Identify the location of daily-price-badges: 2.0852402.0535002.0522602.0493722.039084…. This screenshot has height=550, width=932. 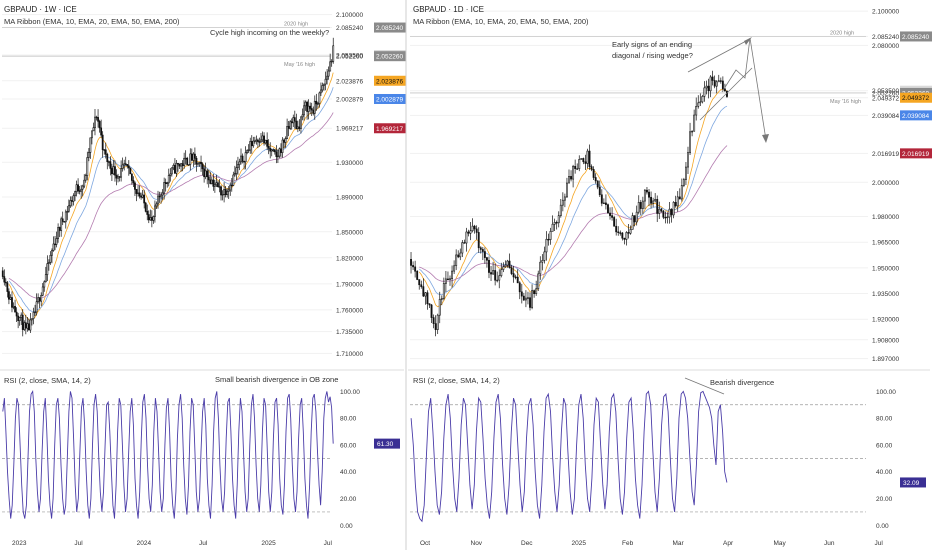
(916, 95).